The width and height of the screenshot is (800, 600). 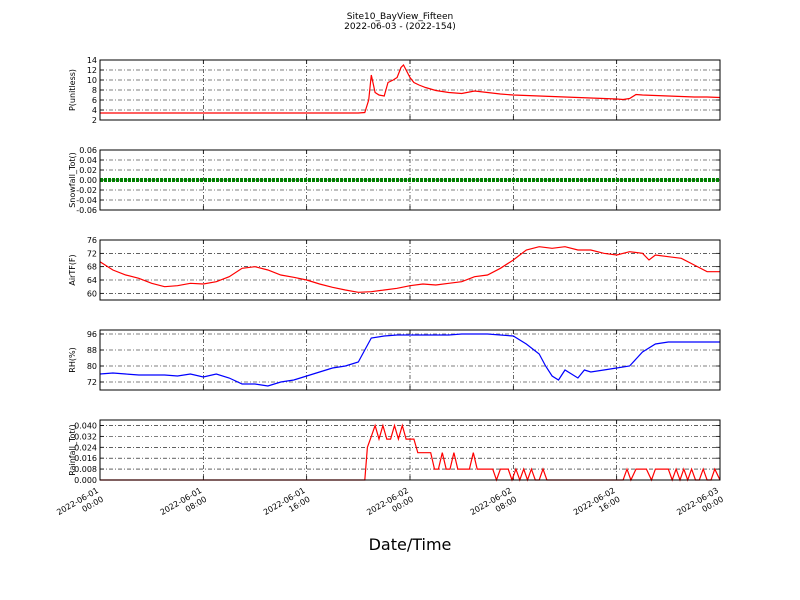 What do you see at coordinates (94, 100) in the screenshot?
I see `y-tick-label: 6` at bounding box center [94, 100].